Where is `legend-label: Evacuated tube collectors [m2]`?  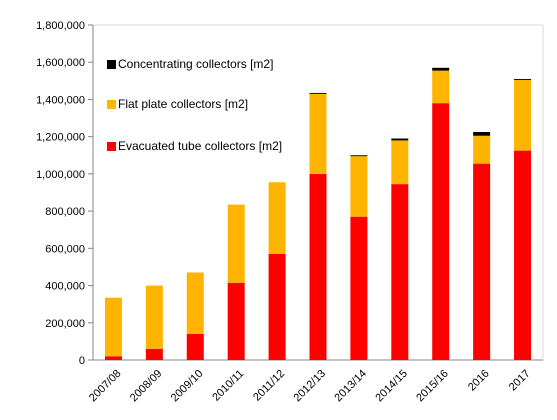 legend-label: Evacuated tube collectors [m2] is located at coordinates (200, 146).